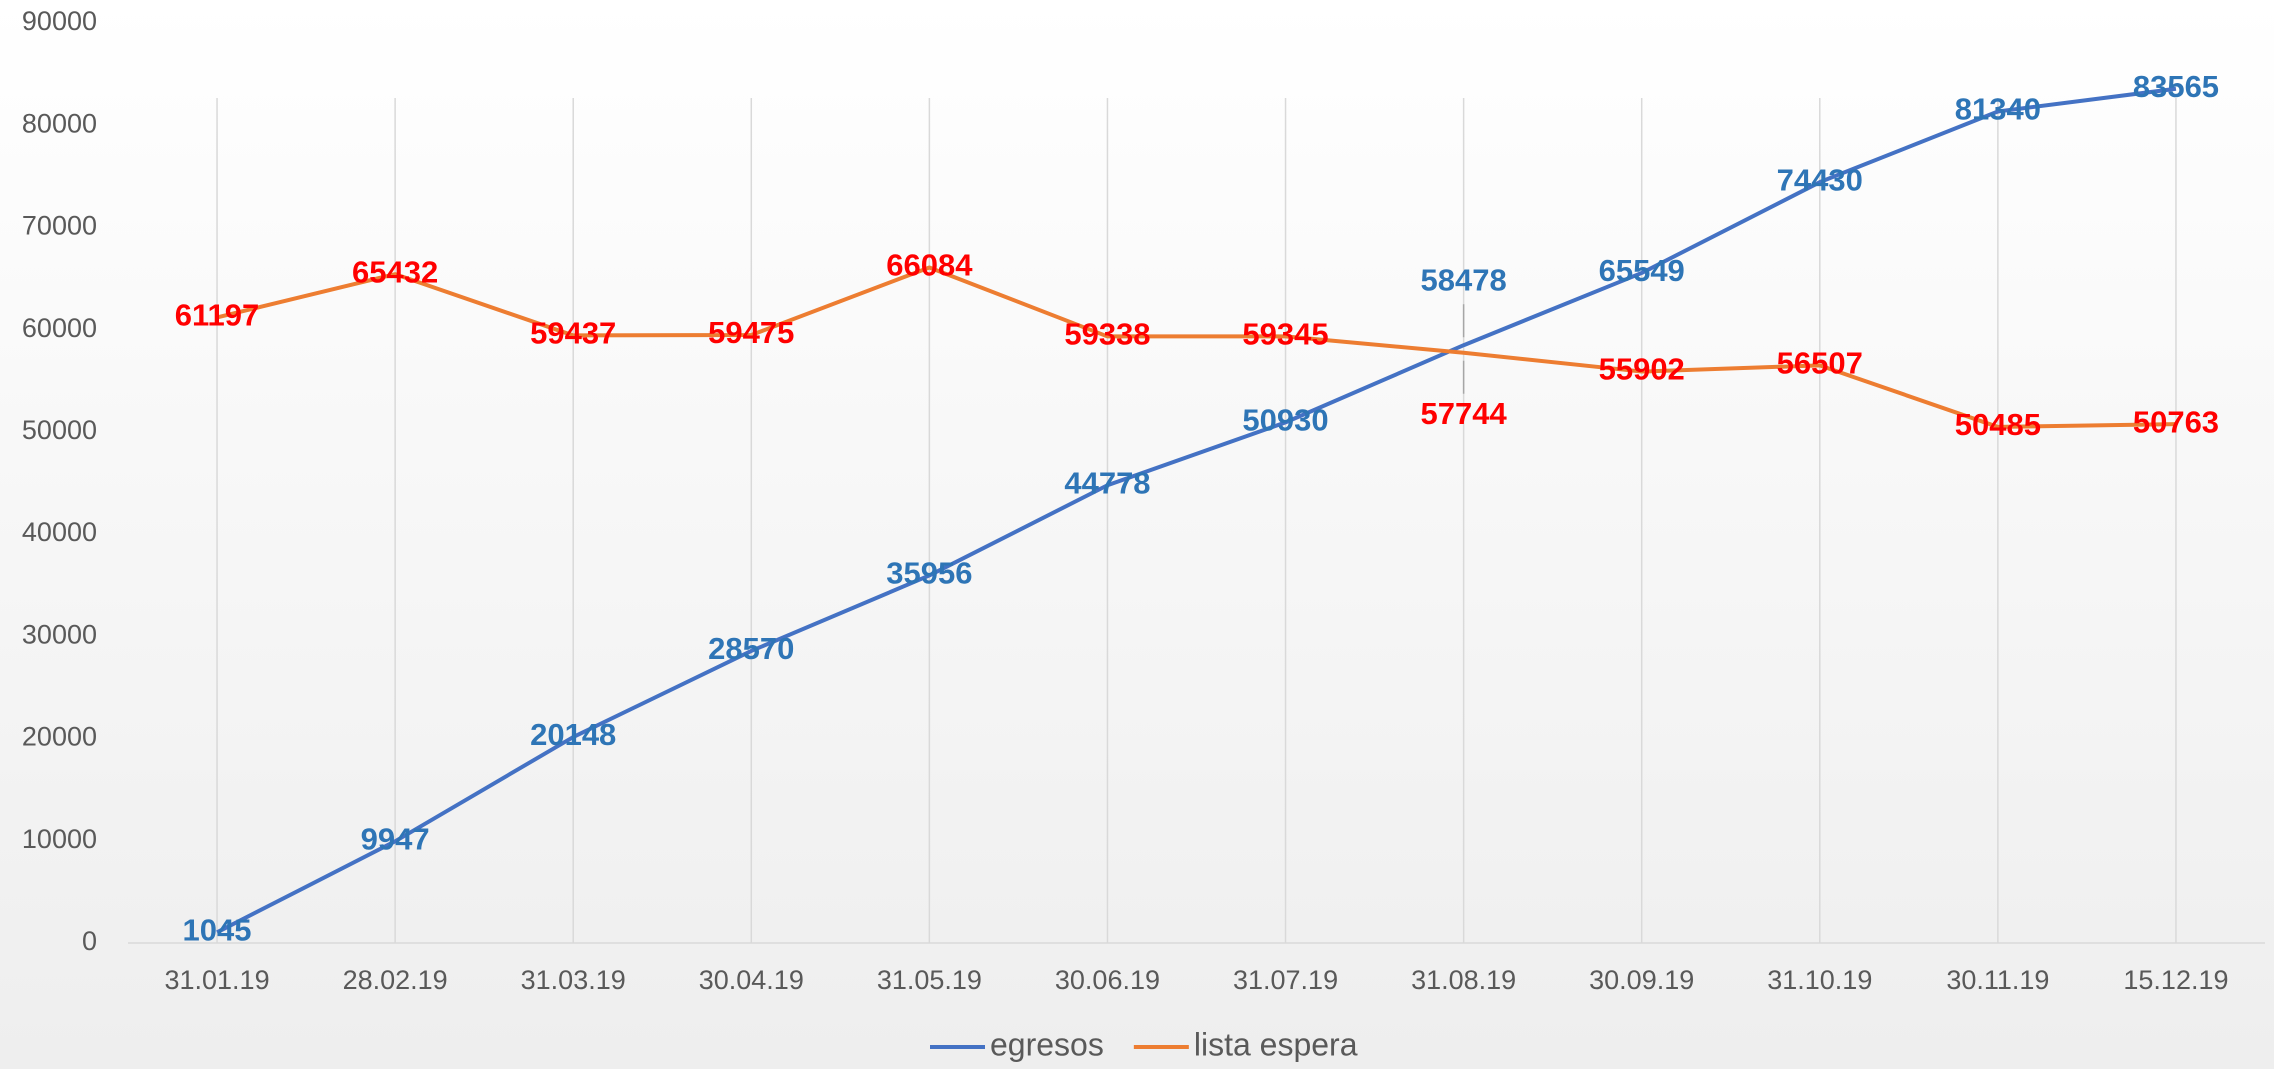 The image size is (2274, 1069). What do you see at coordinates (573, 980) in the screenshot?
I see `x-tick-label: 31.03.19` at bounding box center [573, 980].